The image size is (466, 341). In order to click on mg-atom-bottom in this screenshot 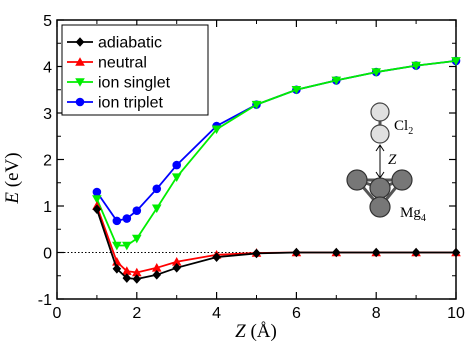, I will do `click(380, 207)`.